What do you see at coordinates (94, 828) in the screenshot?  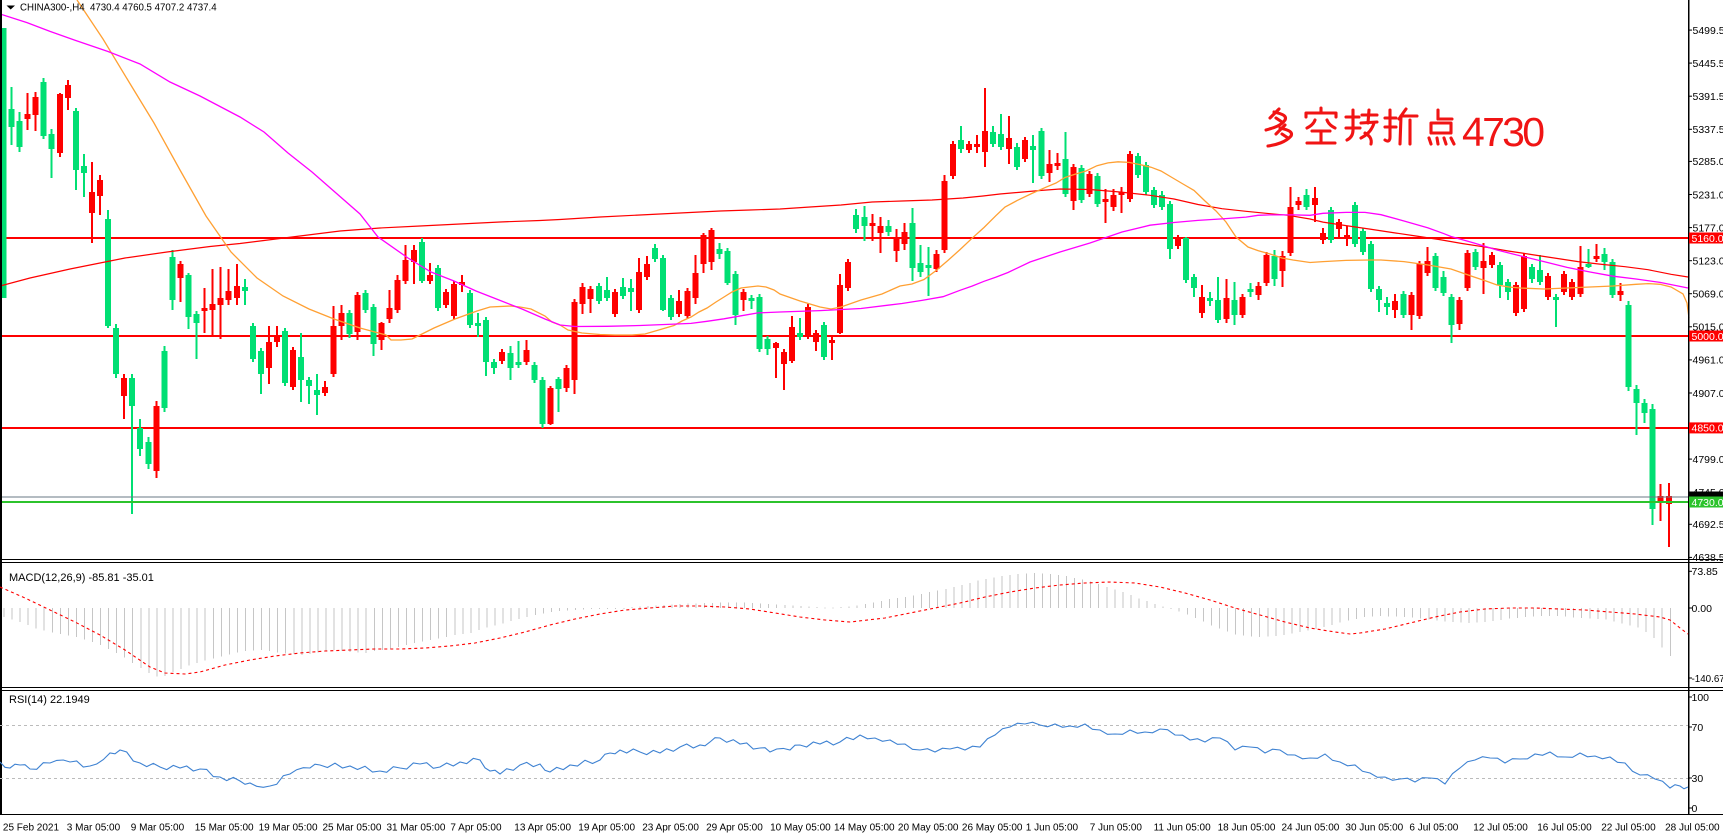 I see `svg-text: 3 Mar 05:00` at bounding box center [94, 828].